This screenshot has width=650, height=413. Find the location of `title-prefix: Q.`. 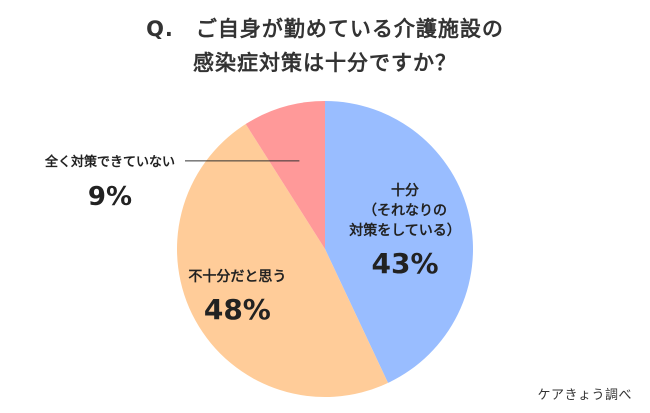

title-prefix: Q. is located at coordinates (160, 29).